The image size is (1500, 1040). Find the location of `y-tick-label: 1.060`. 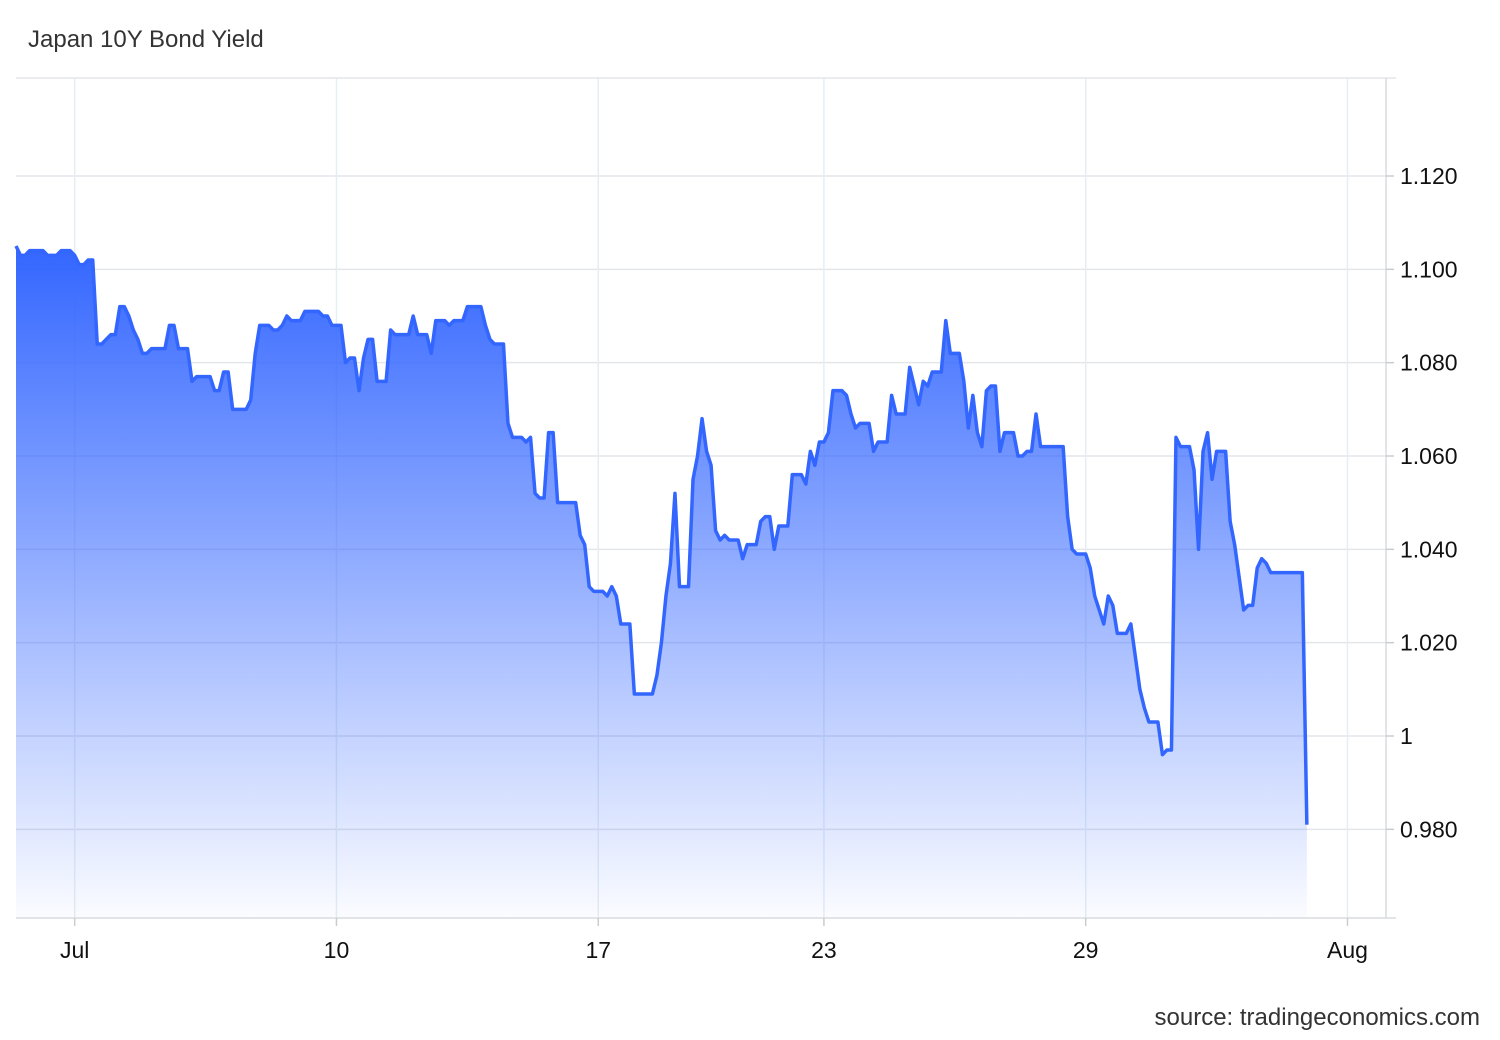

y-tick-label: 1.060 is located at coordinates (1429, 456).